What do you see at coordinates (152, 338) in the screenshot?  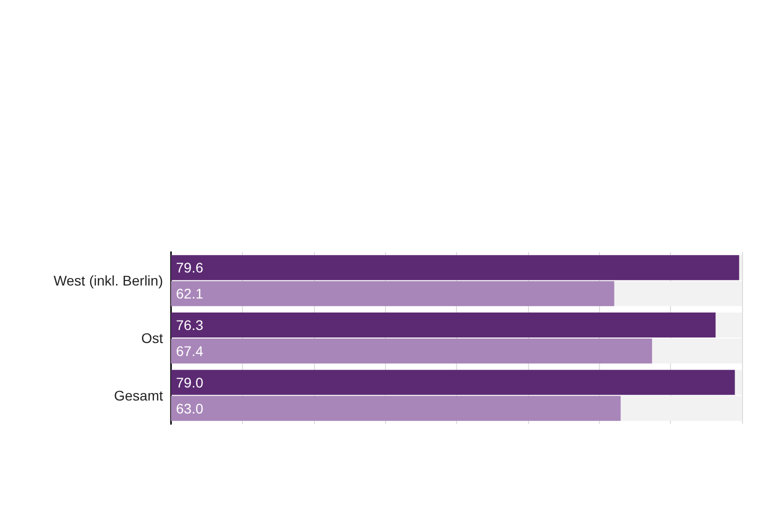 I see `y-tick-label: Ost` at bounding box center [152, 338].